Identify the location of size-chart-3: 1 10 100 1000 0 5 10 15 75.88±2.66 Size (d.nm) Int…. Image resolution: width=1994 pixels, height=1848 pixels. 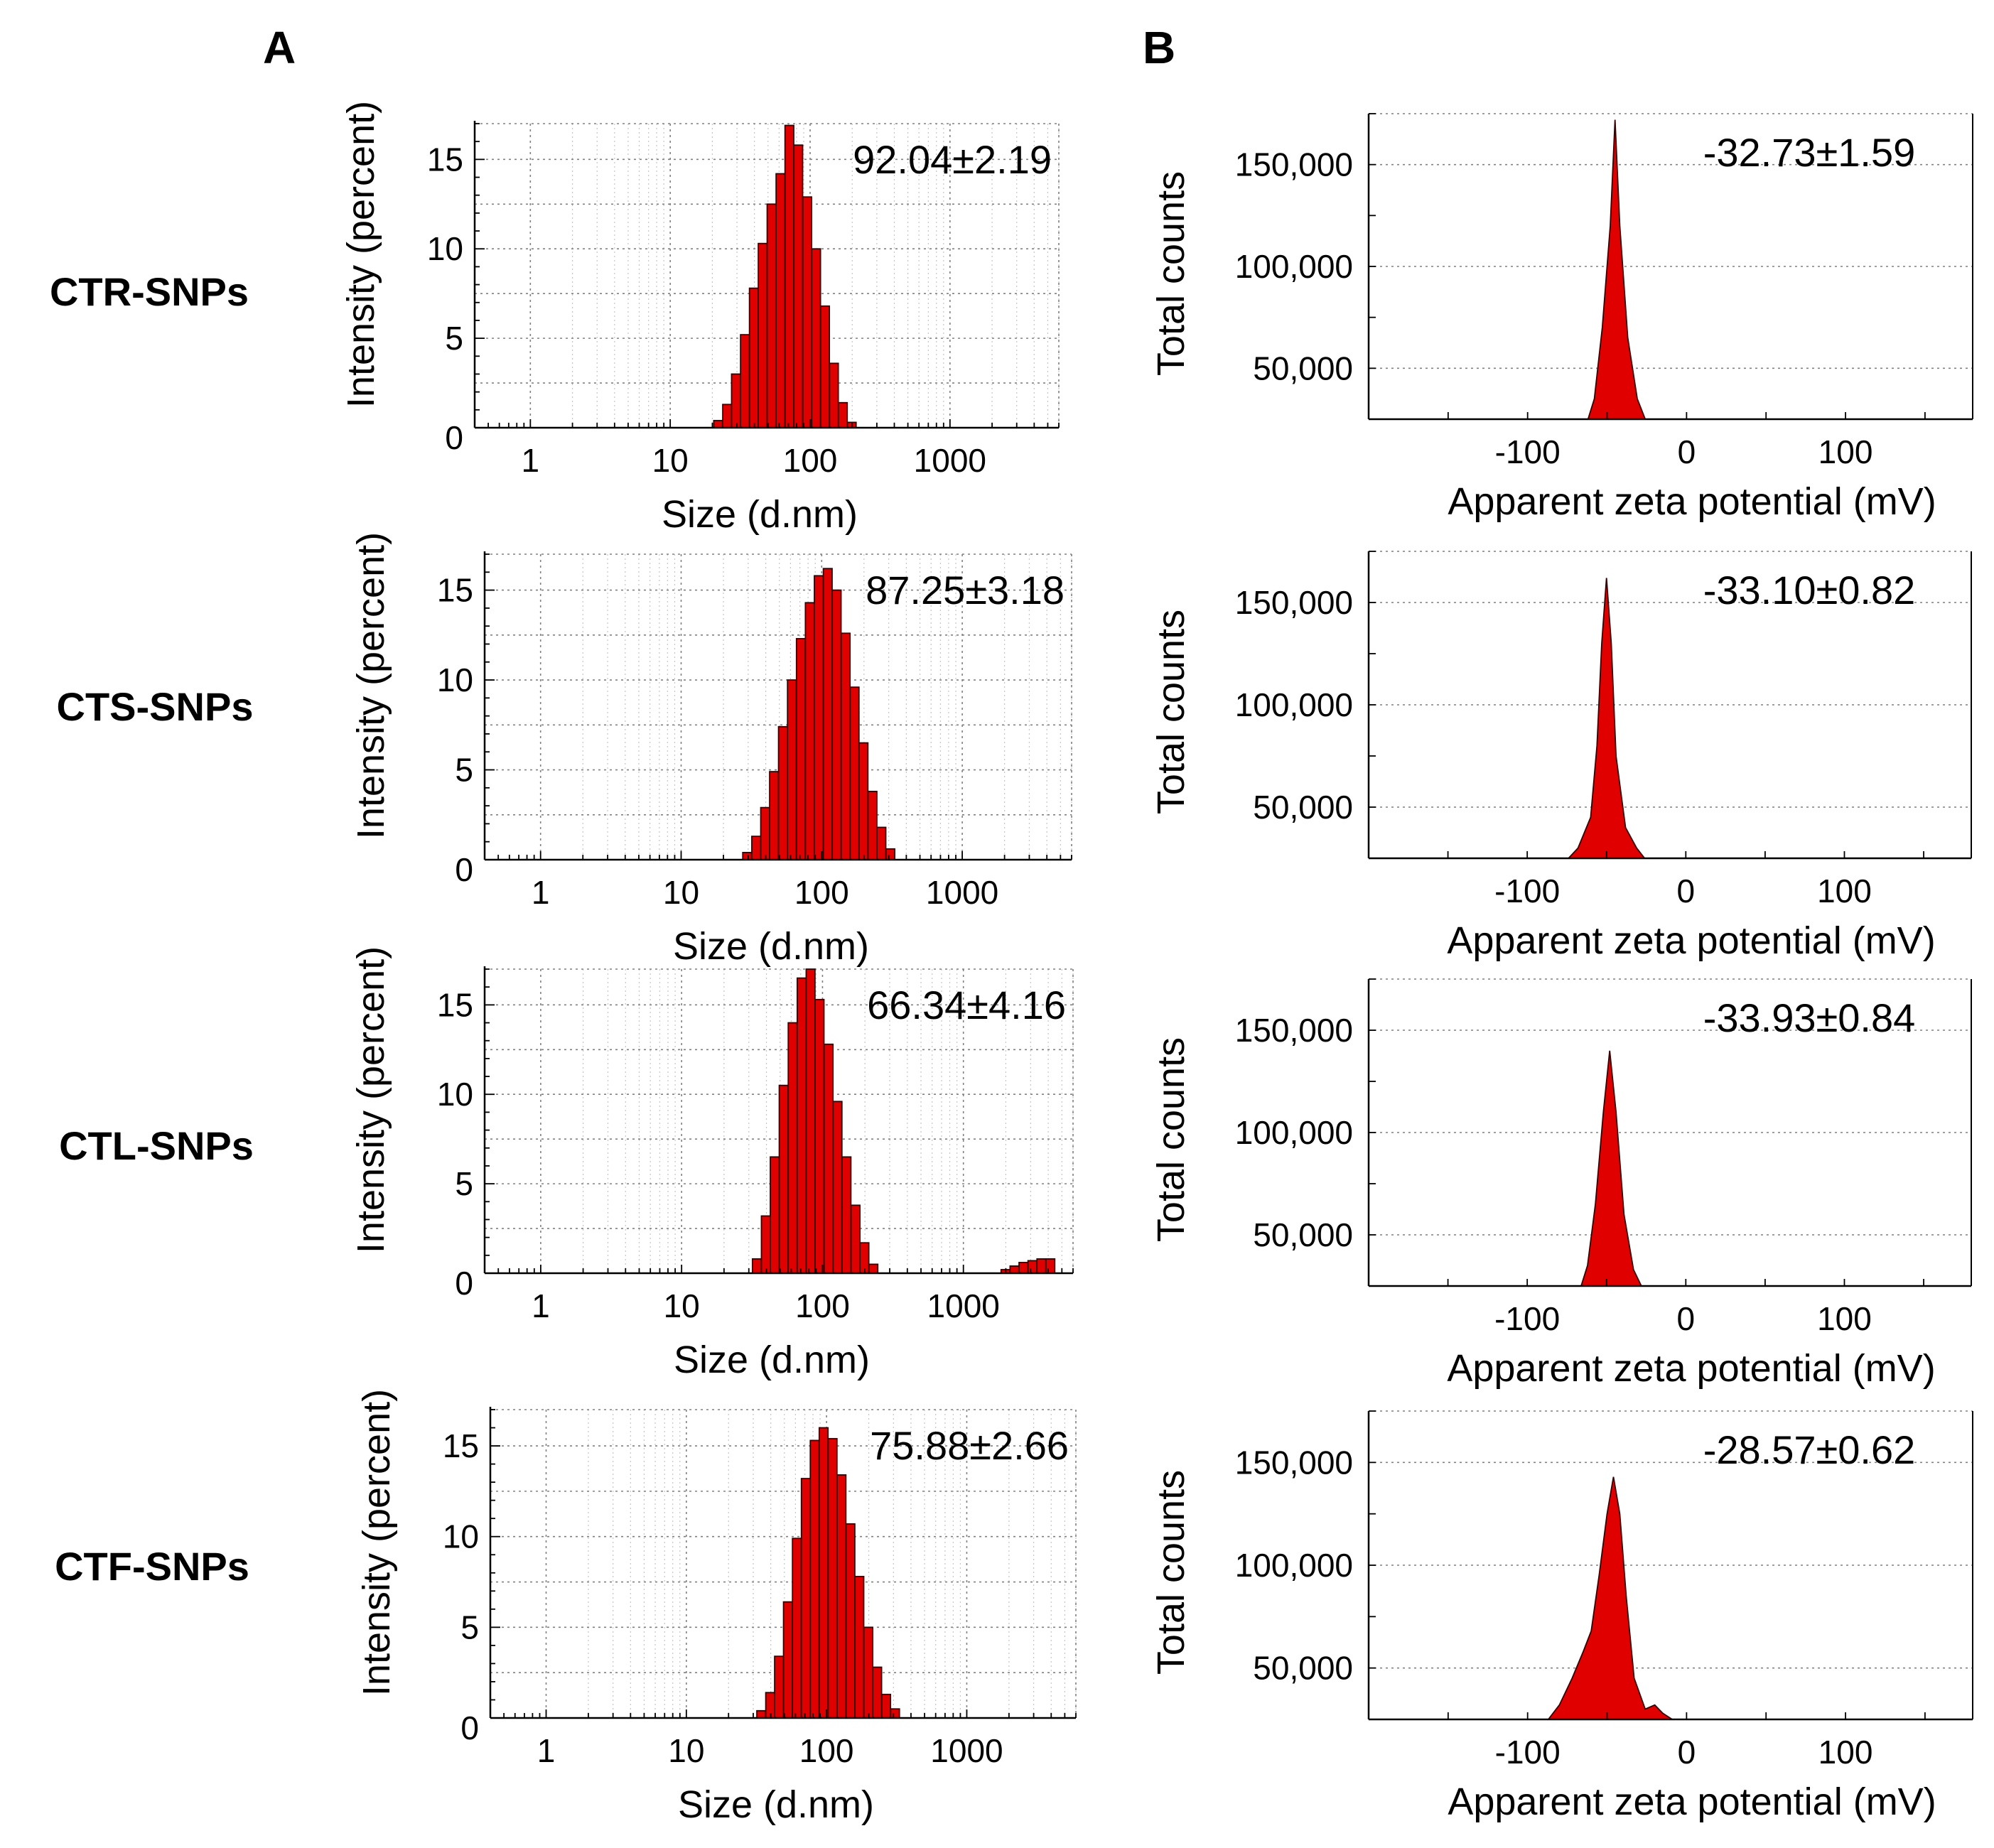
(716, 1608).